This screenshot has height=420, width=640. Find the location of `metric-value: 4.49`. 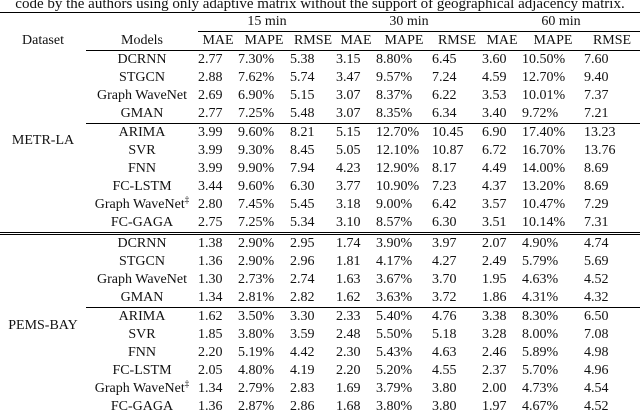

metric-value: 4.49 is located at coordinates (494, 168).